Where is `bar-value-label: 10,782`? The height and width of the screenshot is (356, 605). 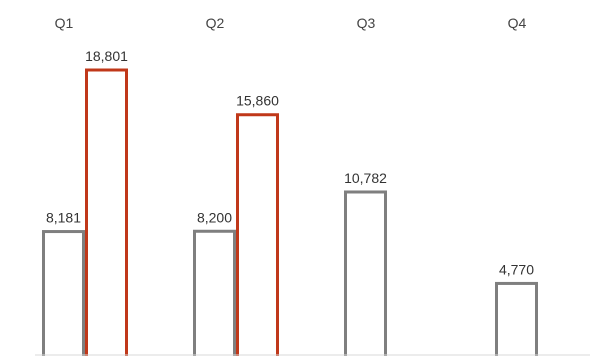 bar-value-label: 10,782 is located at coordinates (365, 178).